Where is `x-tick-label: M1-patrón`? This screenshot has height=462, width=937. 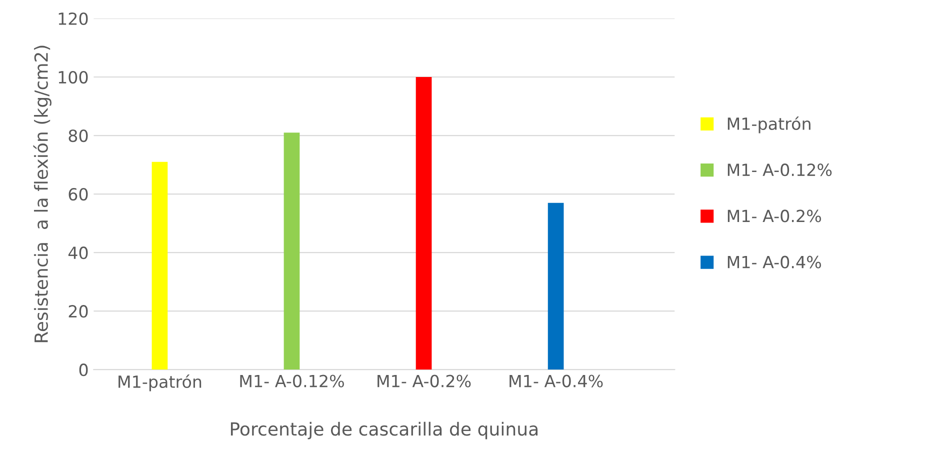
x-tick-label: M1-patrón is located at coordinates (160, 383).